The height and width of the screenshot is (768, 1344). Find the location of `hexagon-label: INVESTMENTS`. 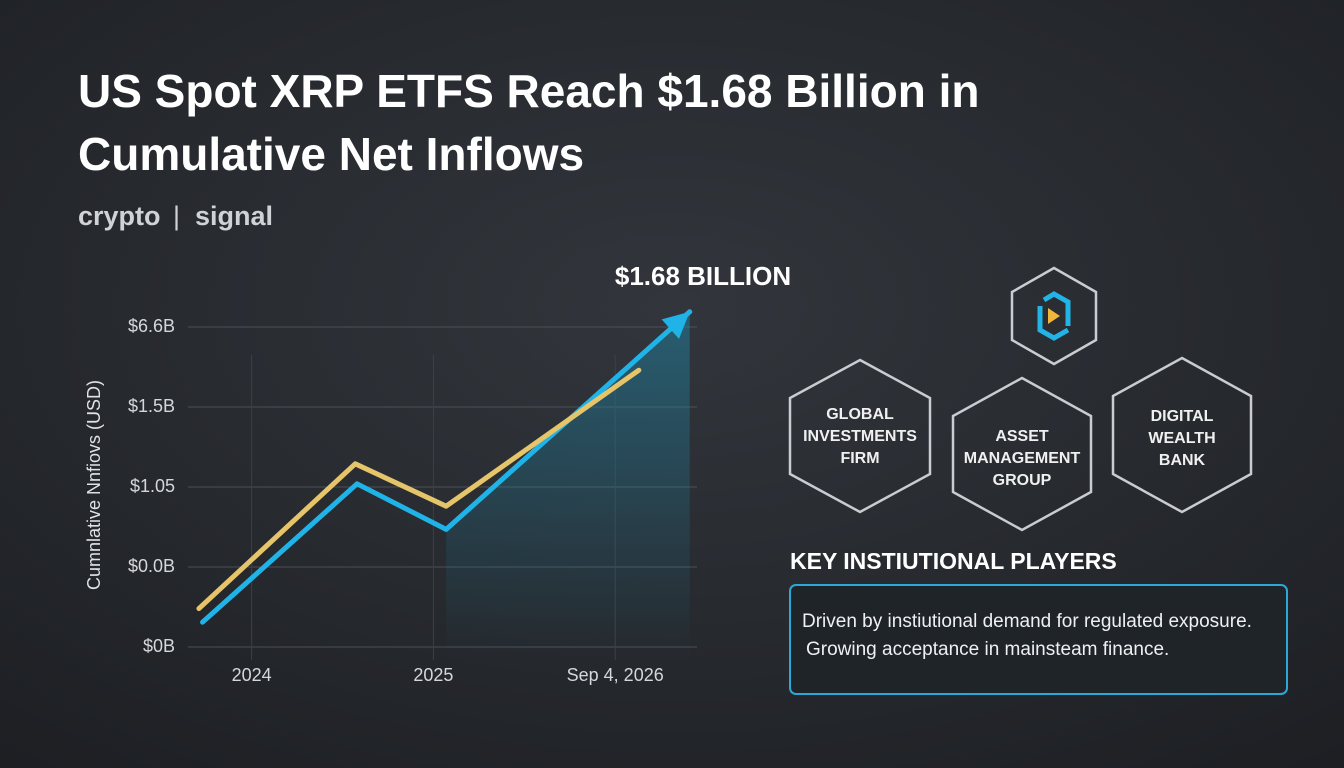

hexagon-label: INVESTMENTS is located at coordinates (860, 436).